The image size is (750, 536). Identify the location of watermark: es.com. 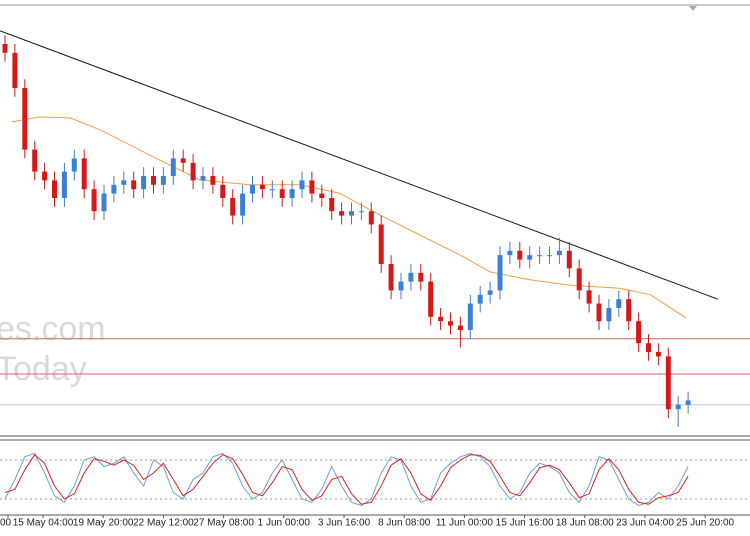
(53, 329).